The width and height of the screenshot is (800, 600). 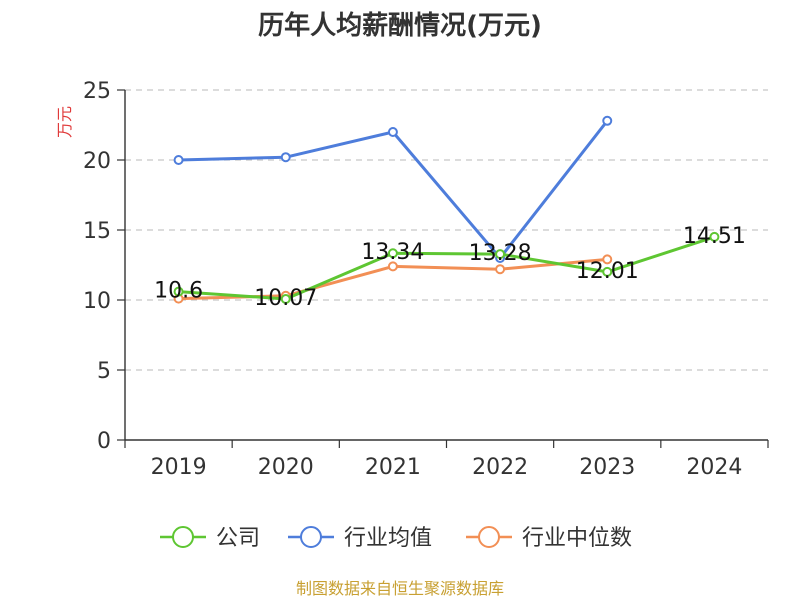 I want to click on data-label: 13.34, so click(x=392, y=252).